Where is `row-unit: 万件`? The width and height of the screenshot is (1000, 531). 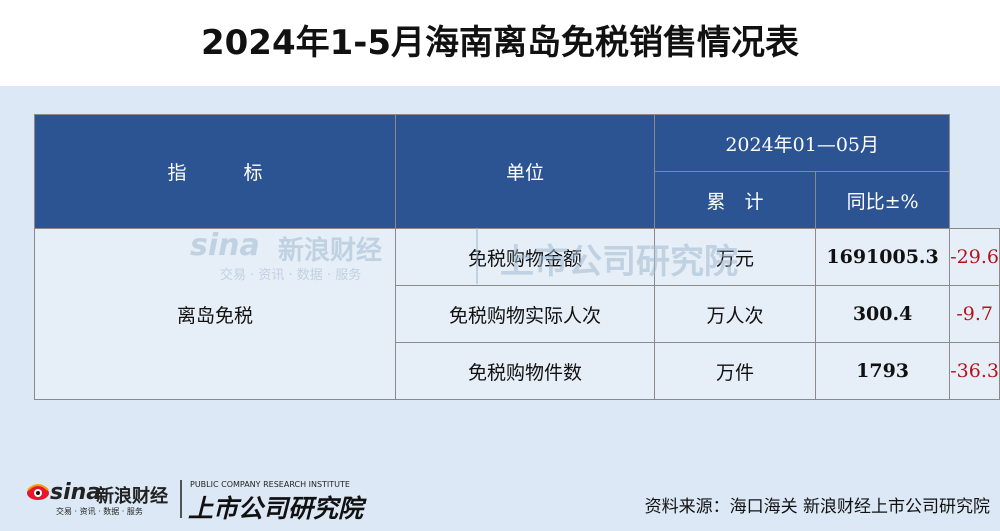 row-unit: 万件 is located at coordinates (735, 371).